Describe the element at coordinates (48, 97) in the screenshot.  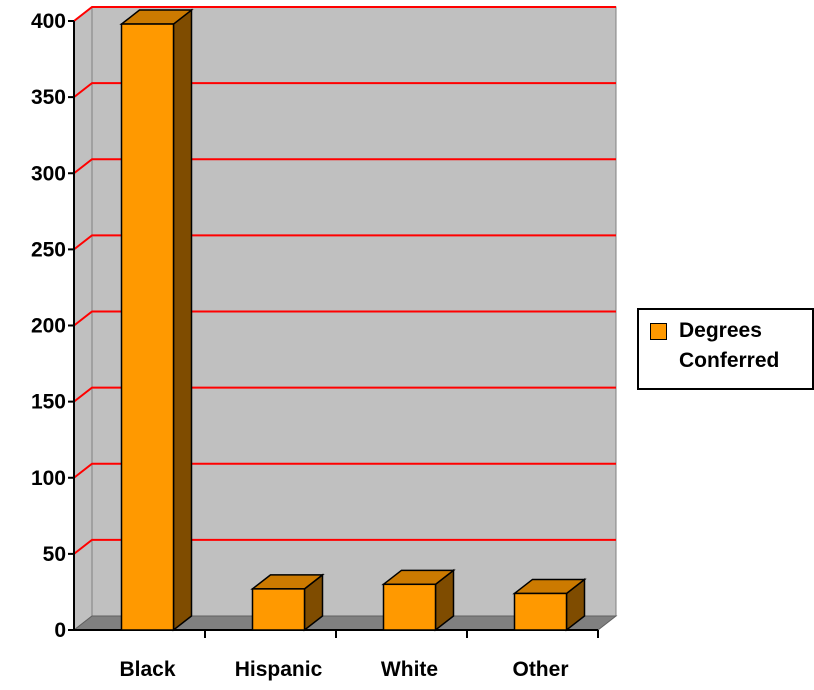
I see `y-tick-label: 350` at that location.